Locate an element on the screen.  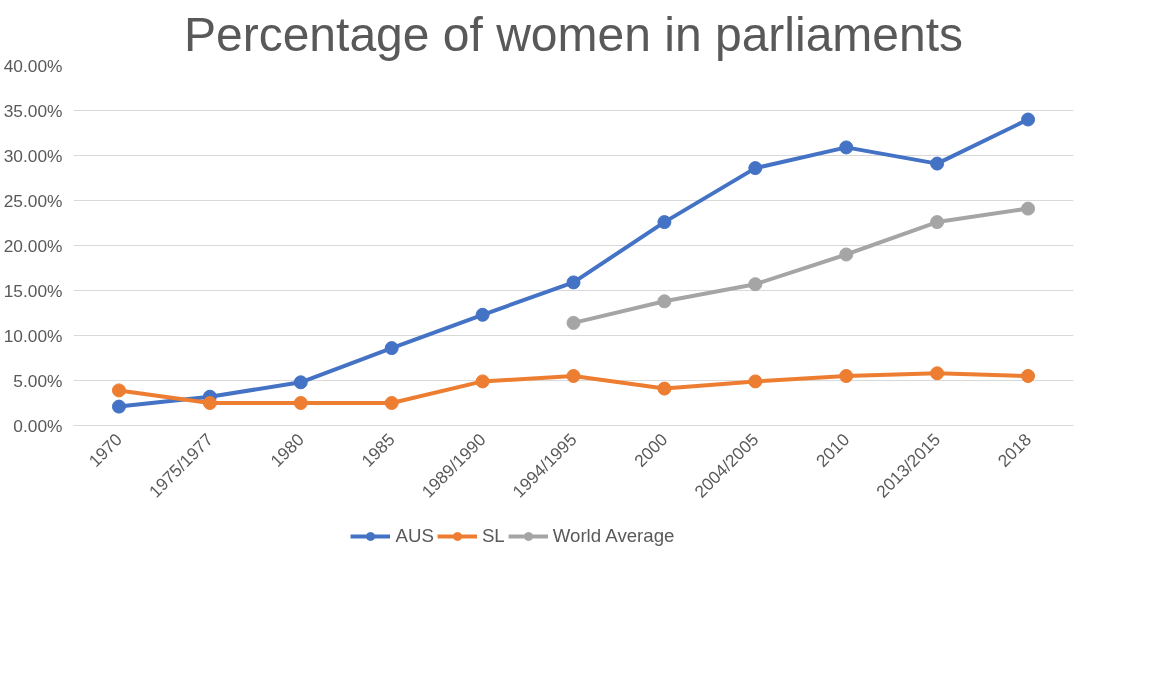
chart-title: Percentage of women in parliaments is located at coordinates (573, 34).